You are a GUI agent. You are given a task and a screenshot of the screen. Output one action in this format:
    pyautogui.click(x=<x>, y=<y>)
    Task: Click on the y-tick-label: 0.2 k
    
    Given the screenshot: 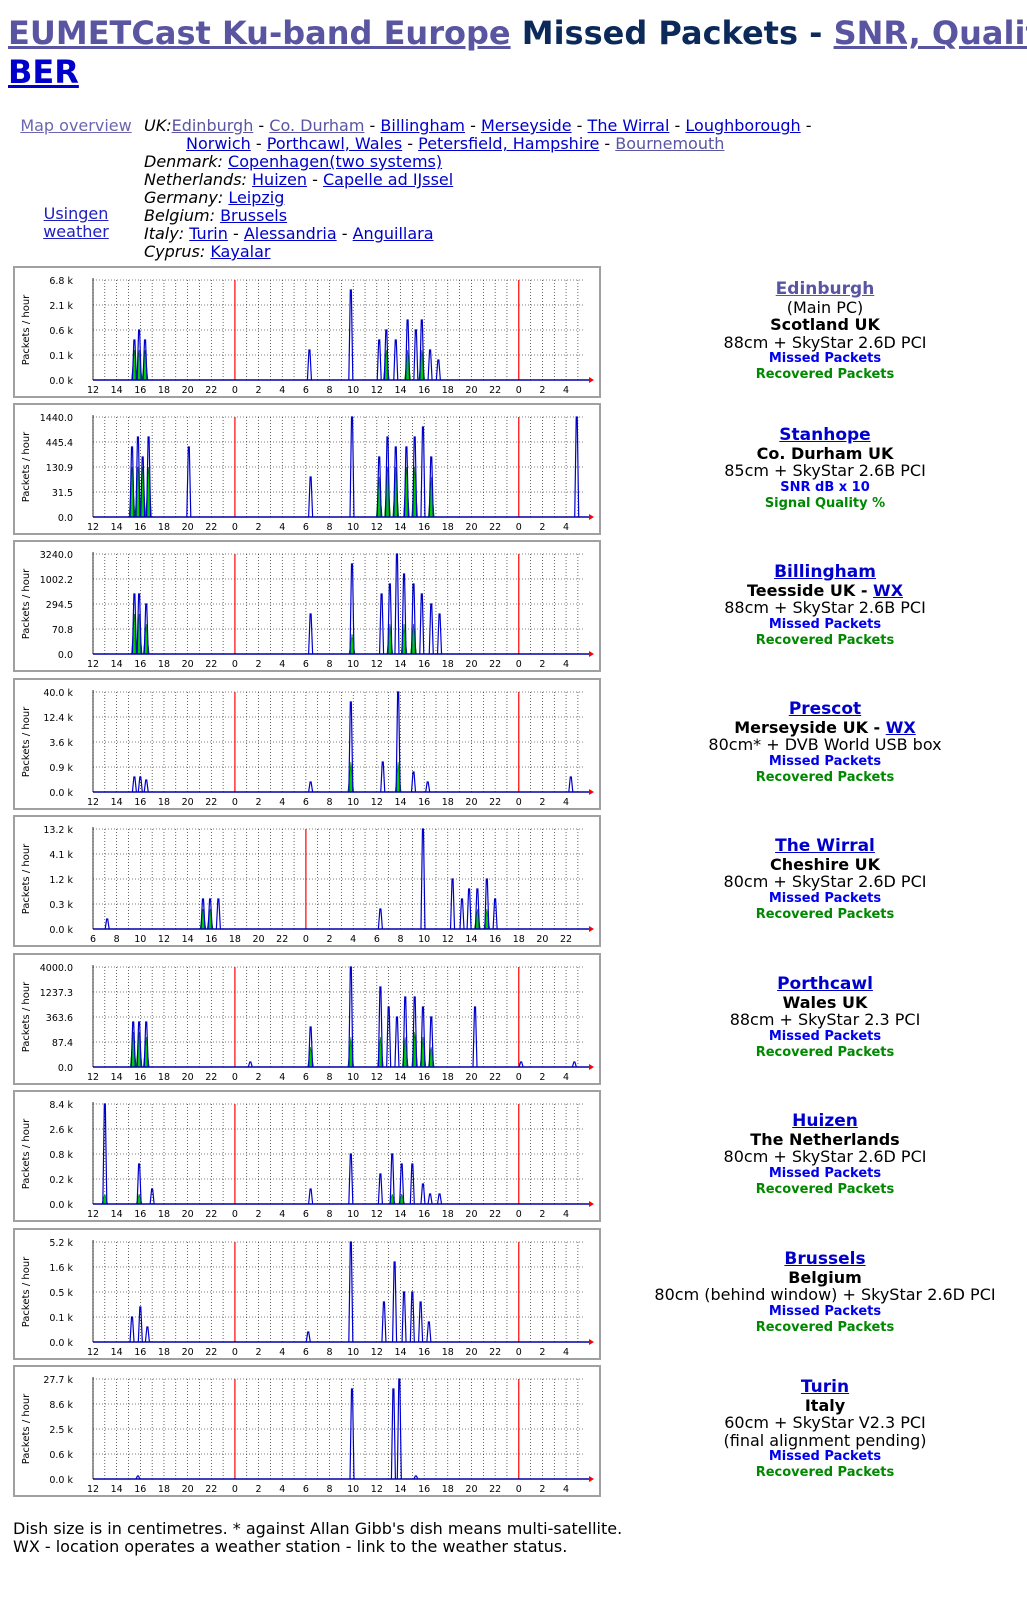 What is the action you would take?
    pyautogui.click(x=61, y=1180)
    